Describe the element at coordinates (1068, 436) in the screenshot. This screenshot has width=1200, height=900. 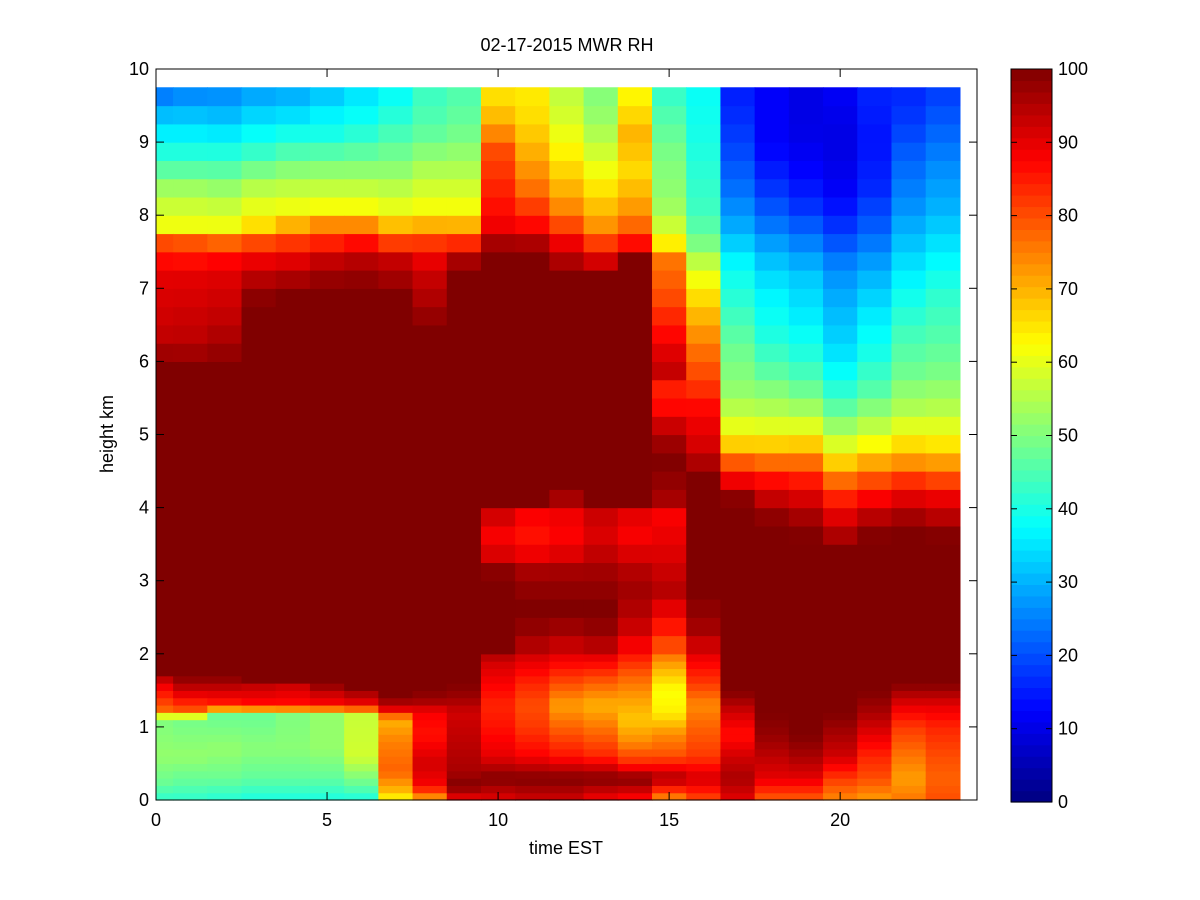
I see `colorbar-tick-label: 50` at that location.